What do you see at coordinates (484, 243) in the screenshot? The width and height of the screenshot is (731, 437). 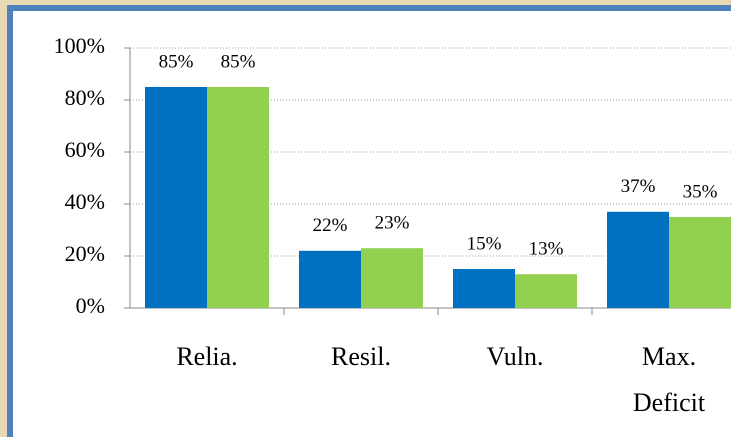 I see `value-label: 15%` at bounding box center [484, 243].